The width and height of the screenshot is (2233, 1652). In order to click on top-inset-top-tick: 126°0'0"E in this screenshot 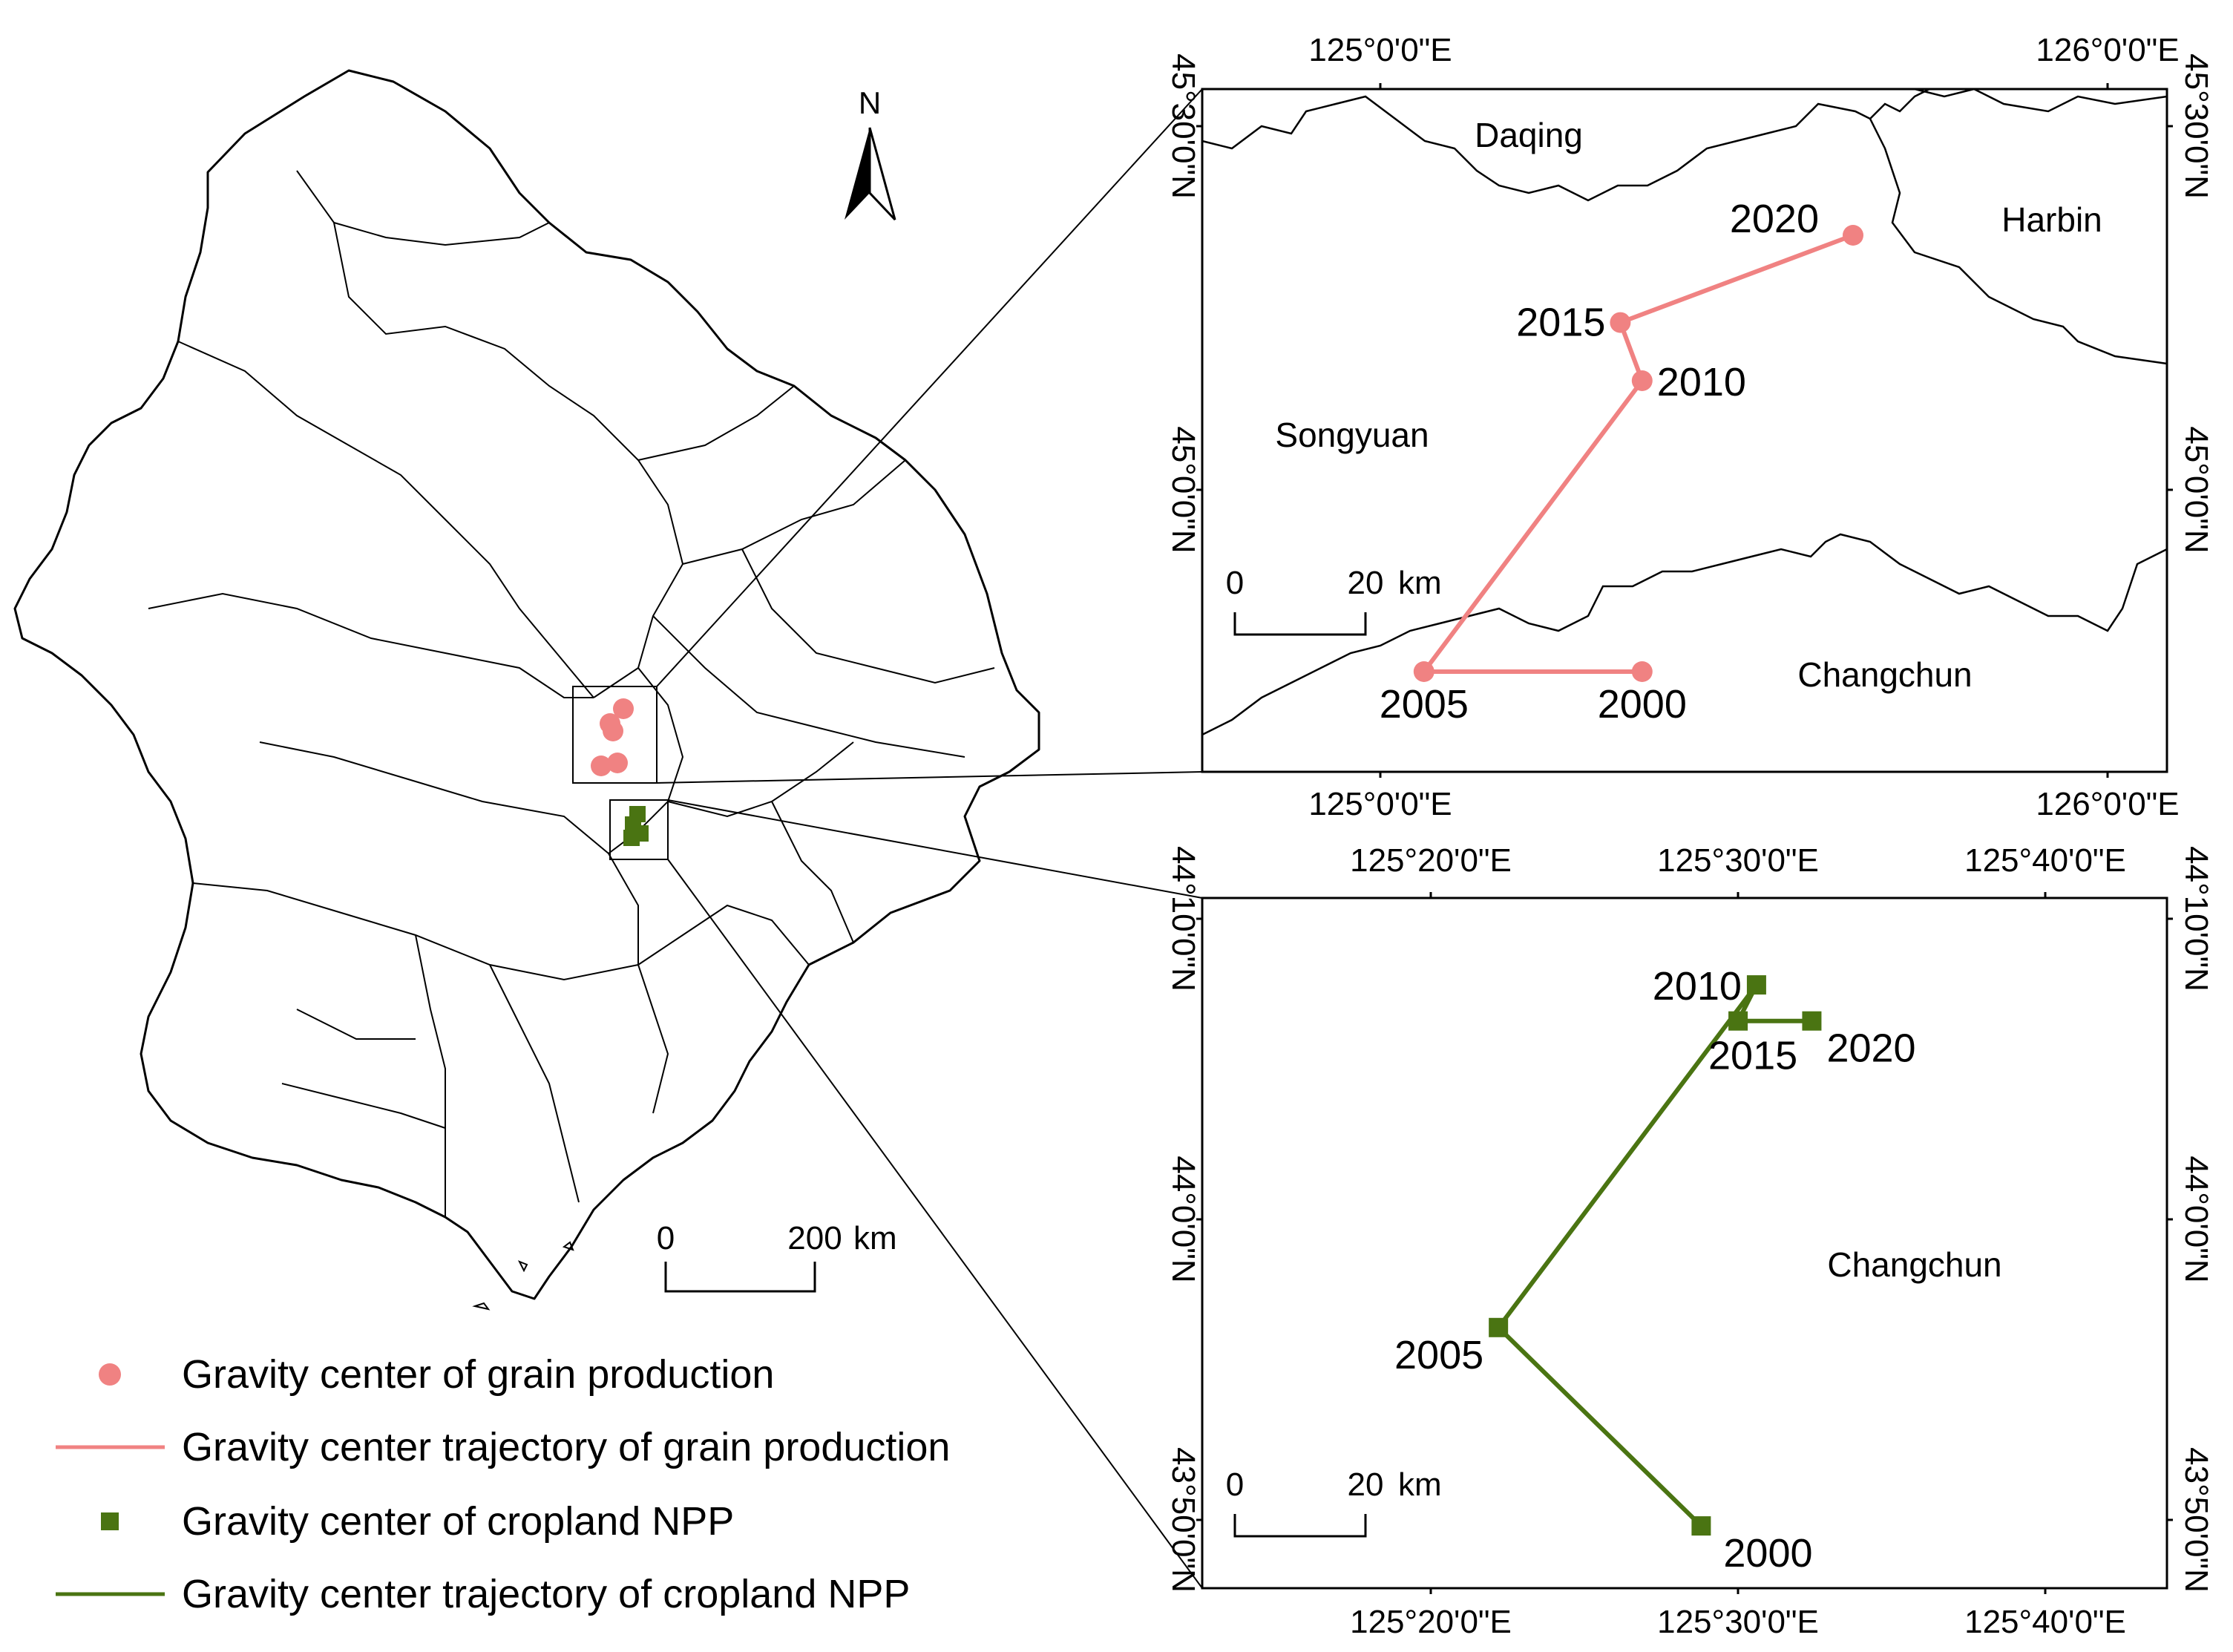, I will do `click(2107, 50)`.